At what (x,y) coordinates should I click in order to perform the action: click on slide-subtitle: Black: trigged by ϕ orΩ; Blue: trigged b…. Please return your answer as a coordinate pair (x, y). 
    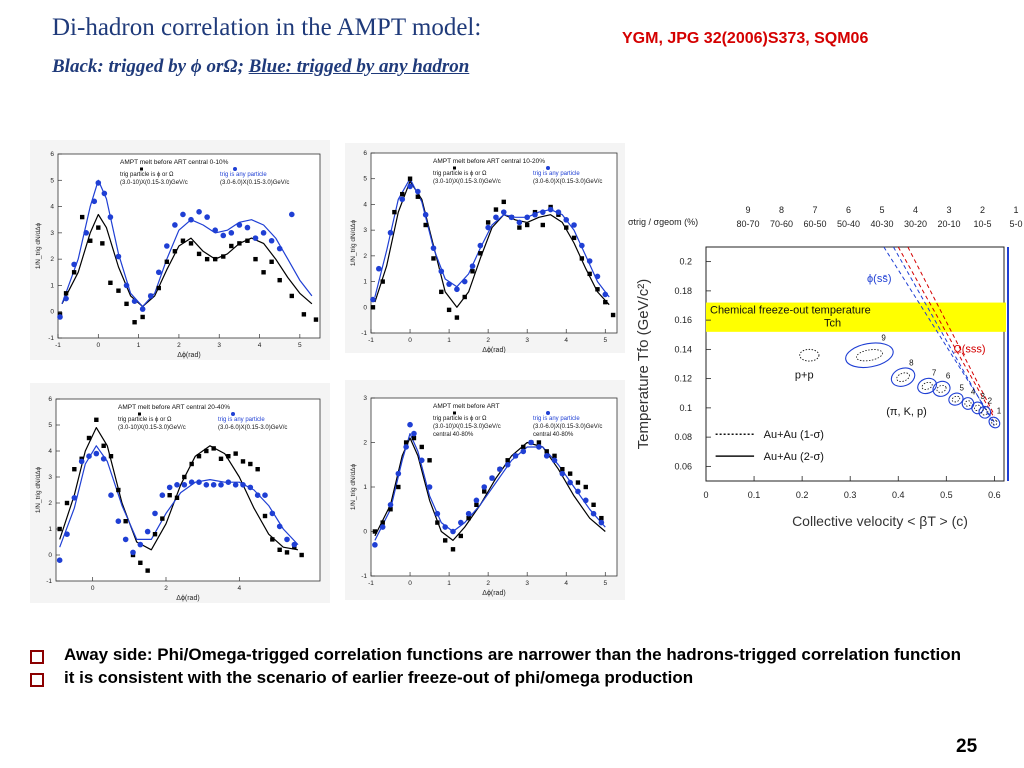
    Looking at the image, I should click on (260, 67).